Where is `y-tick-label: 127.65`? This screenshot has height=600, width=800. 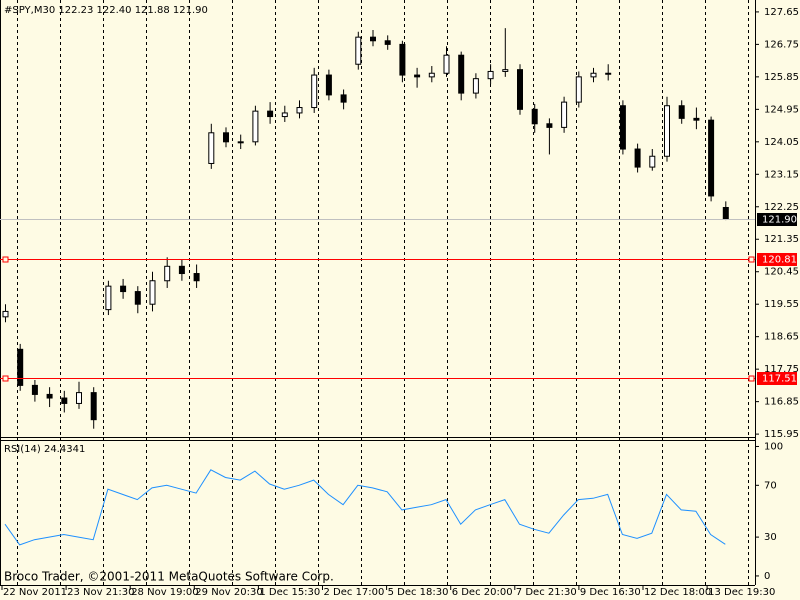 y-tick-label: 127.65 is located at coordinates (781, 12).